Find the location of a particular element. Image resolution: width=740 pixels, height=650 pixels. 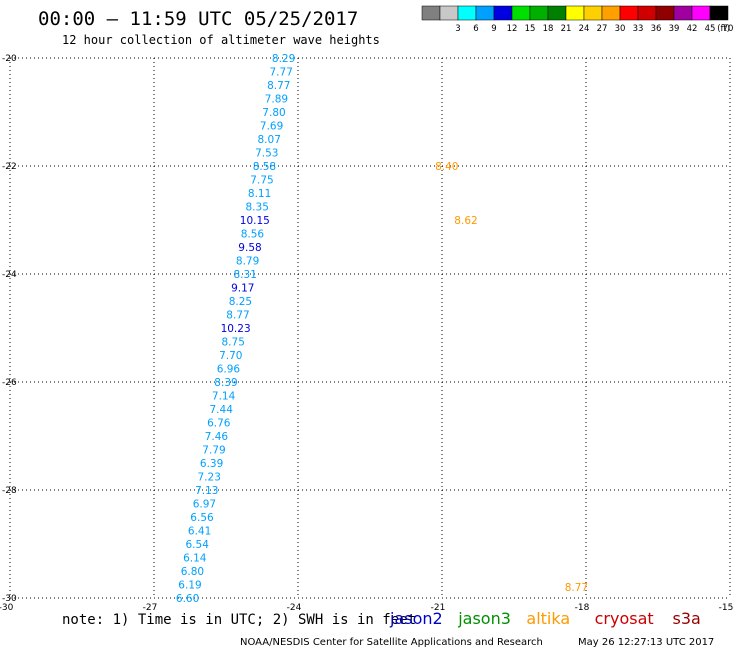

swh-value: 6.19 is located at coordinates (189, 586).